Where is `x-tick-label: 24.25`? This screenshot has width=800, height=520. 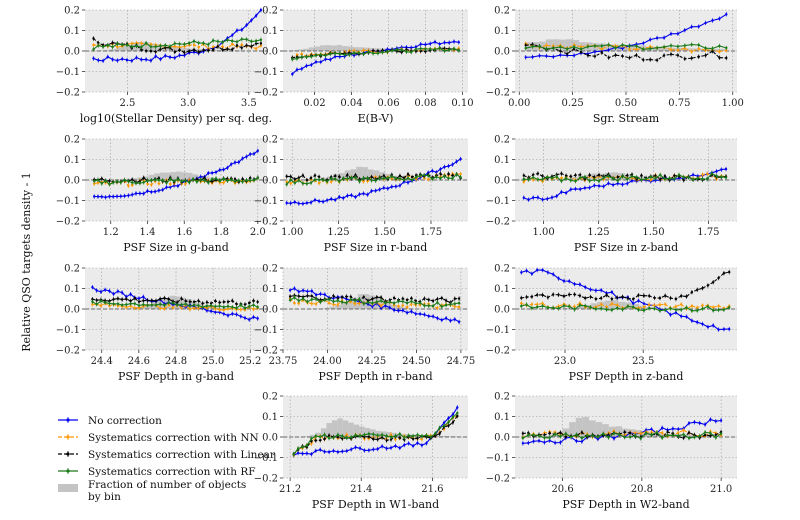 x-tick-label: 24.25 is located at coordinates (372, 361).